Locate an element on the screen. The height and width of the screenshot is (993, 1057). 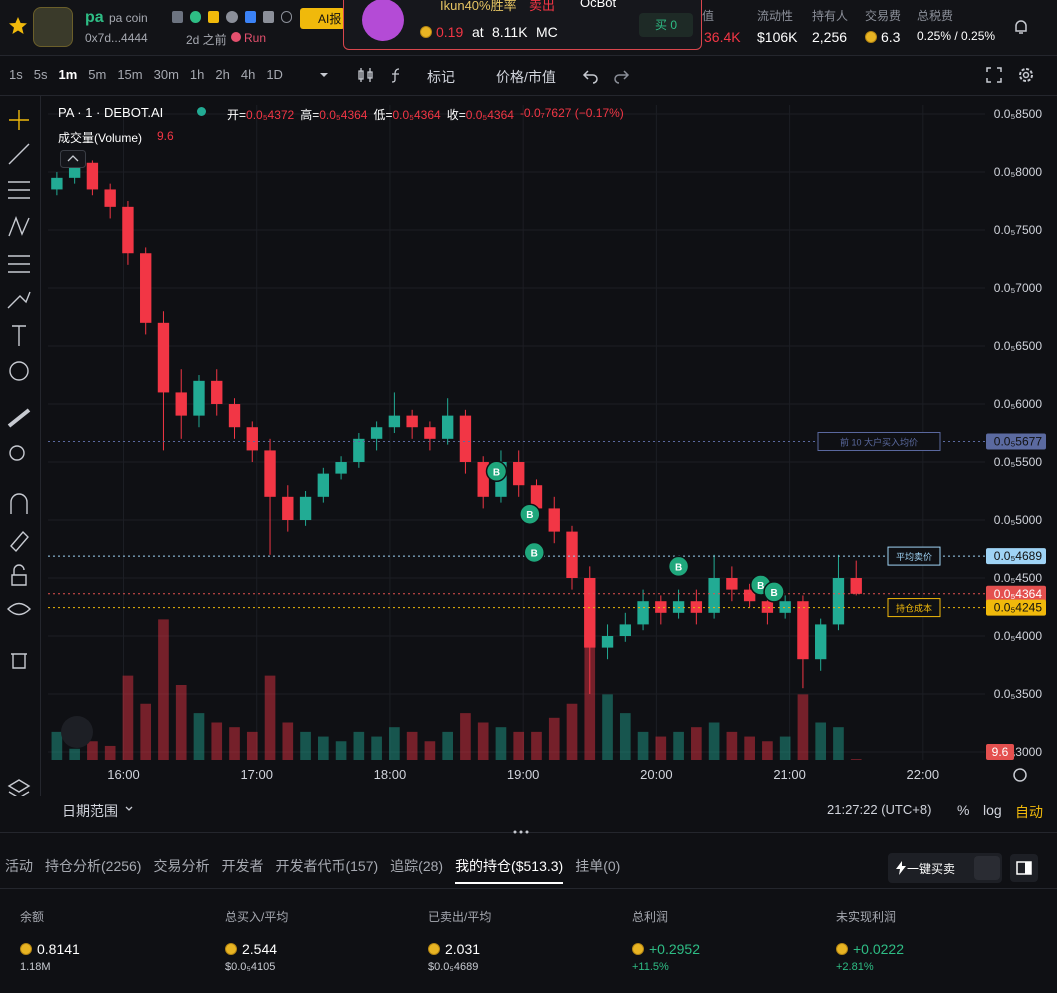
interval-button: 5m is located at coordinates (97, 74).